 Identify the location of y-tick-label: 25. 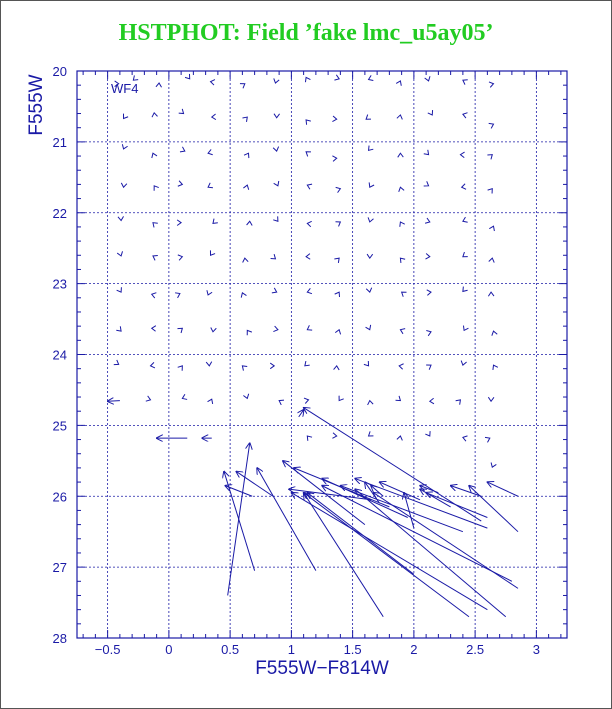
(60, 425).